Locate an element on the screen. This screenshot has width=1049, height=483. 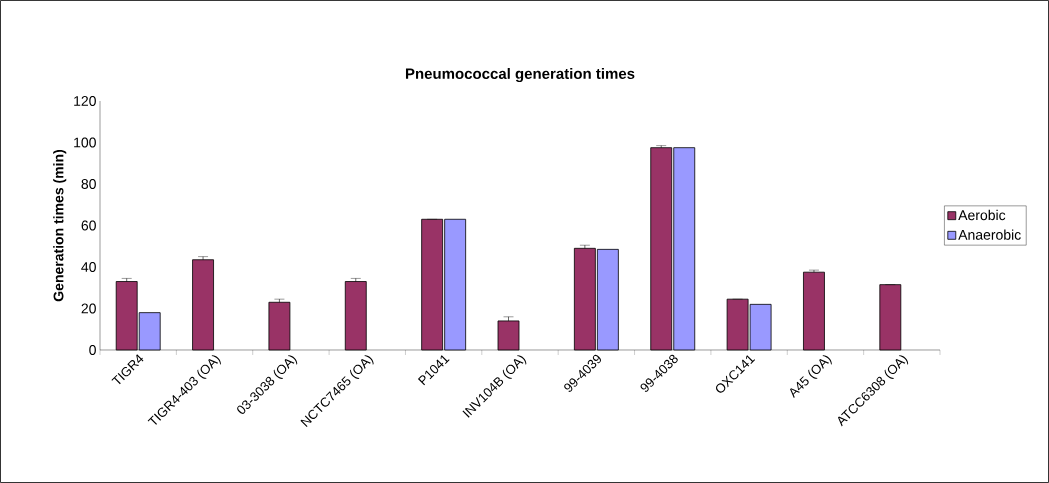
y-tick-label: 80 is located at coordinates (88, 184).